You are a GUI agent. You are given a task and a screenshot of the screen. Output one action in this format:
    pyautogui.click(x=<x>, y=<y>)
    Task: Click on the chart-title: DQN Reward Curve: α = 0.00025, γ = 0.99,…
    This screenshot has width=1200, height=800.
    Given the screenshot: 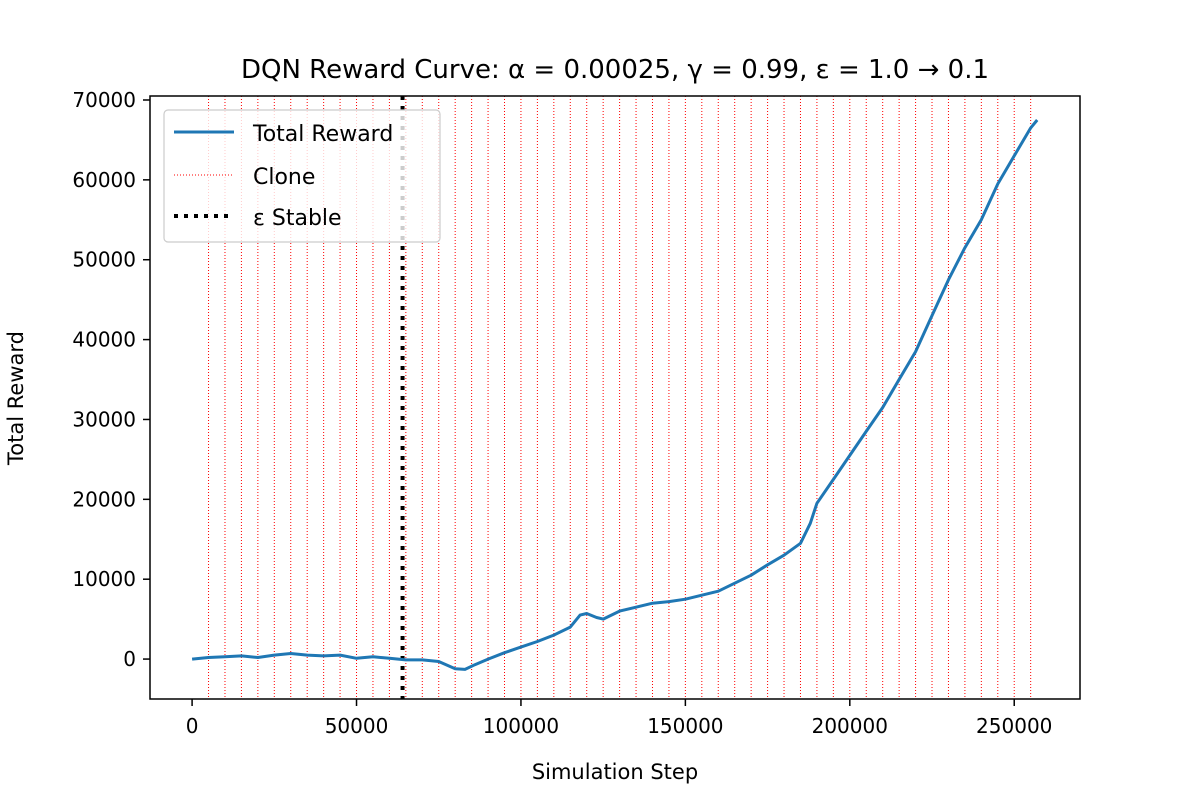 What is the action you would take?
    pyautogui.click(x=615, y=70)
    